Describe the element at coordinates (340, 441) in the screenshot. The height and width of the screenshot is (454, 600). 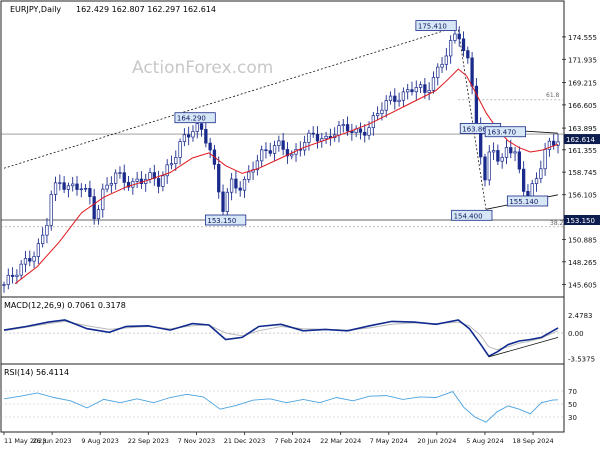
I see `x-tick-label-7: 22 Mar 2024` at that location.